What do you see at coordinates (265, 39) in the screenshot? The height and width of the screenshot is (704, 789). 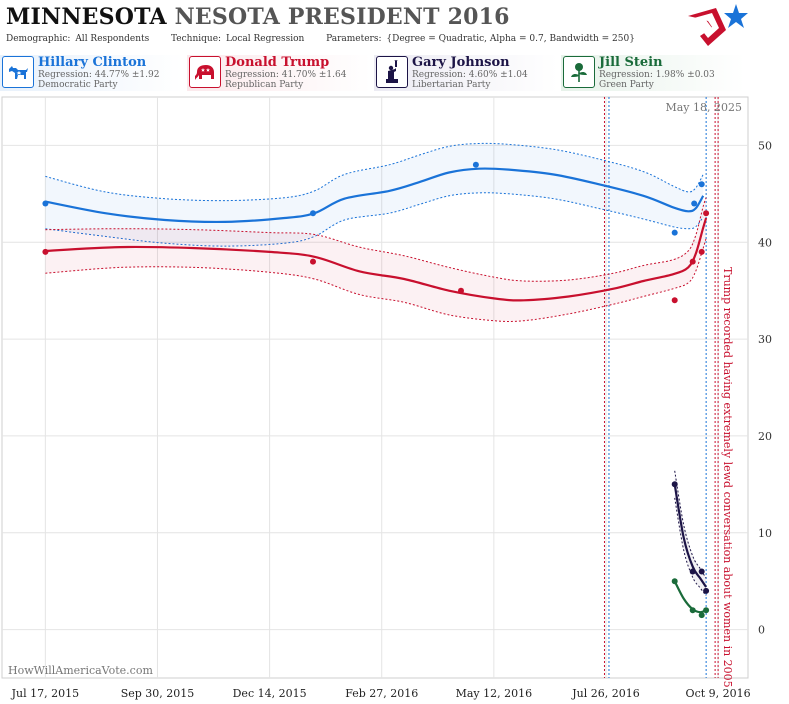 I see `technique-value: Local Regression` at bounding box center [265, 39].